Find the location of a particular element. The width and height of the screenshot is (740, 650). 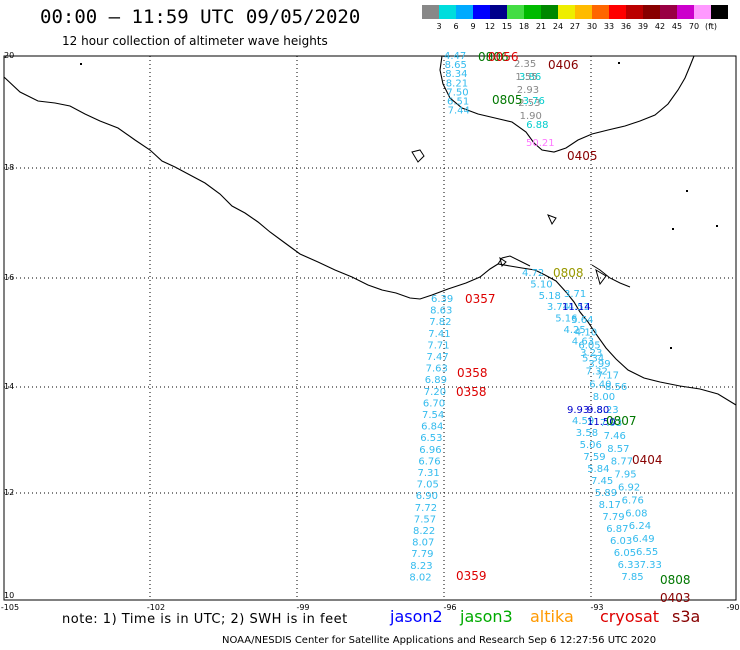

legend-jason3: jason3 is located at coordinates (486, 616).